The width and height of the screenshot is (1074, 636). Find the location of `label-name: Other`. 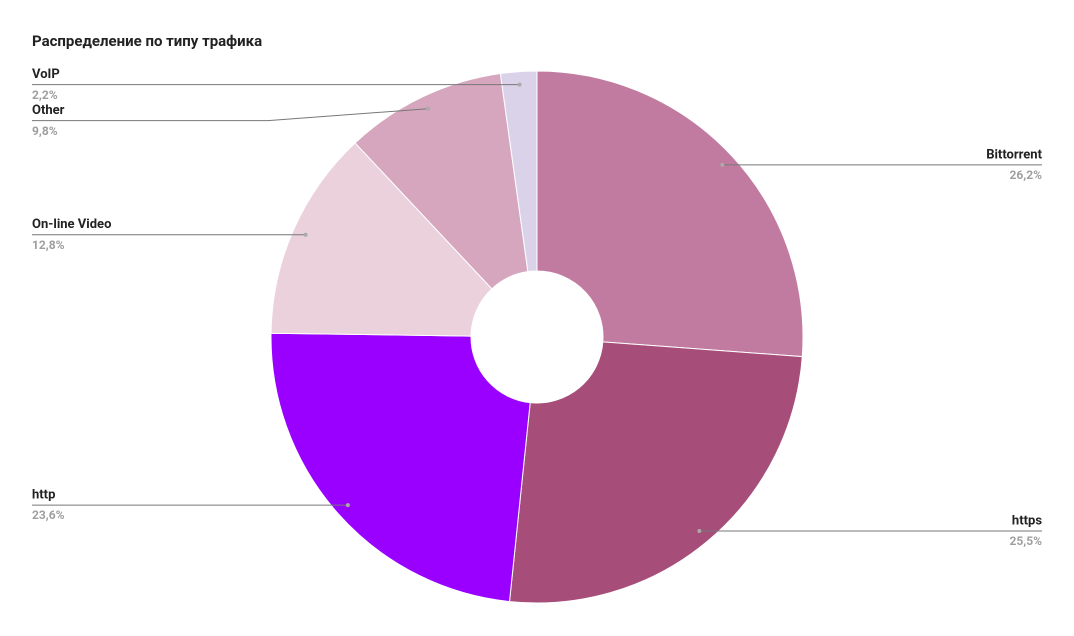

label-name: Other is located at coordinates (48, 110).